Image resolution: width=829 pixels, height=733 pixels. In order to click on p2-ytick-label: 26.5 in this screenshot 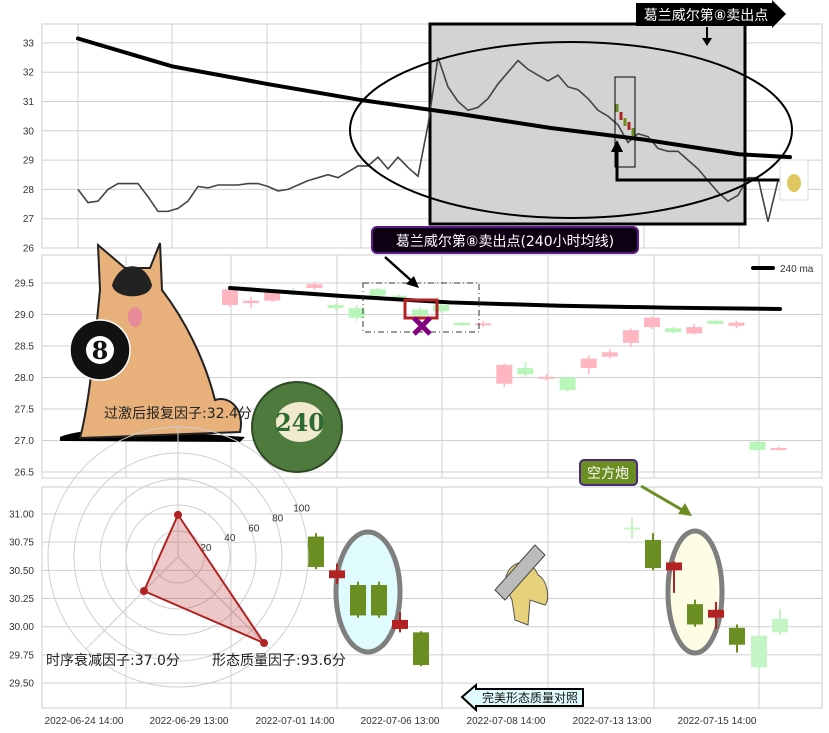, I will do `click(25, 473)`.